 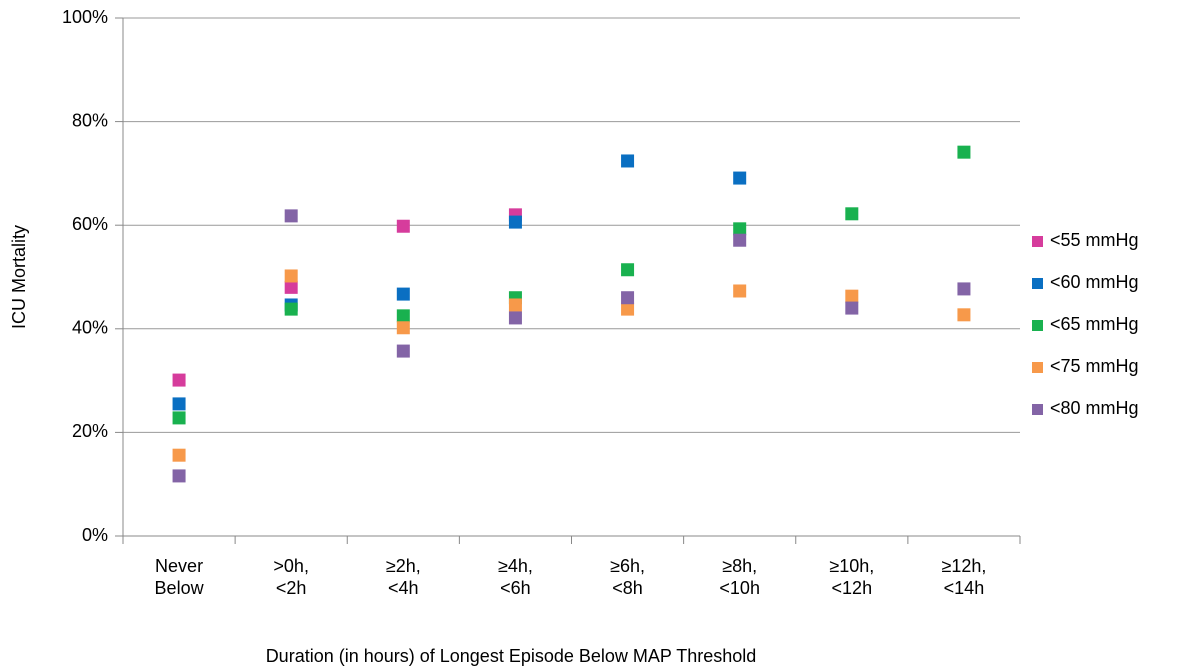 What do you see at coordinates (90, 224) in the screenshot?
I see `y-tick-label: 60%` at bounding box center [90, 224].